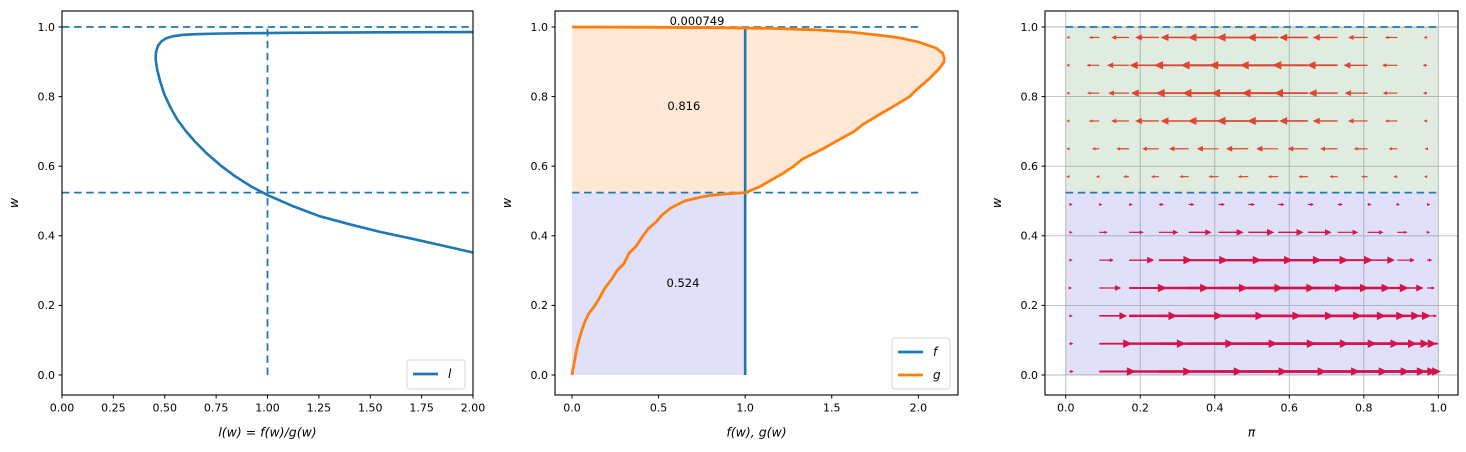 Image resolution: width=1466 pixels, height=452 pixels. Describe the element at coordinates (436, 374) in the screenshot. I see `legend: l` at that location.